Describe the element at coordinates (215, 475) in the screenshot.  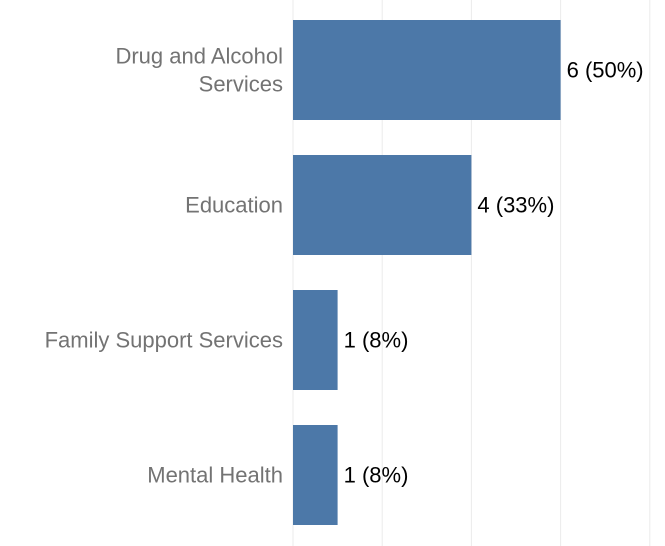
I see `category-label: Mental Health` at that location.